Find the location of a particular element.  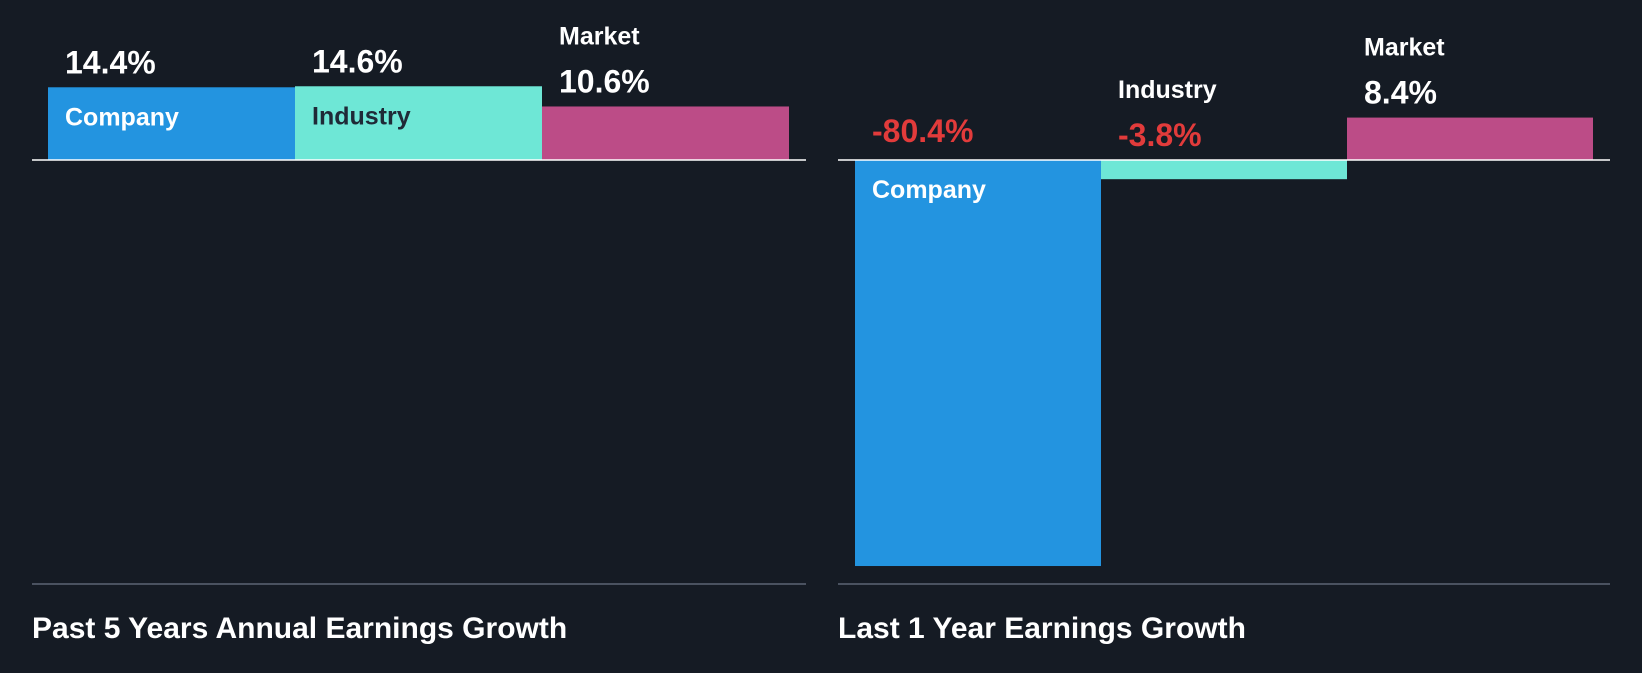

industry-value-label: -3.8% is located at coordinates (1160, 135).